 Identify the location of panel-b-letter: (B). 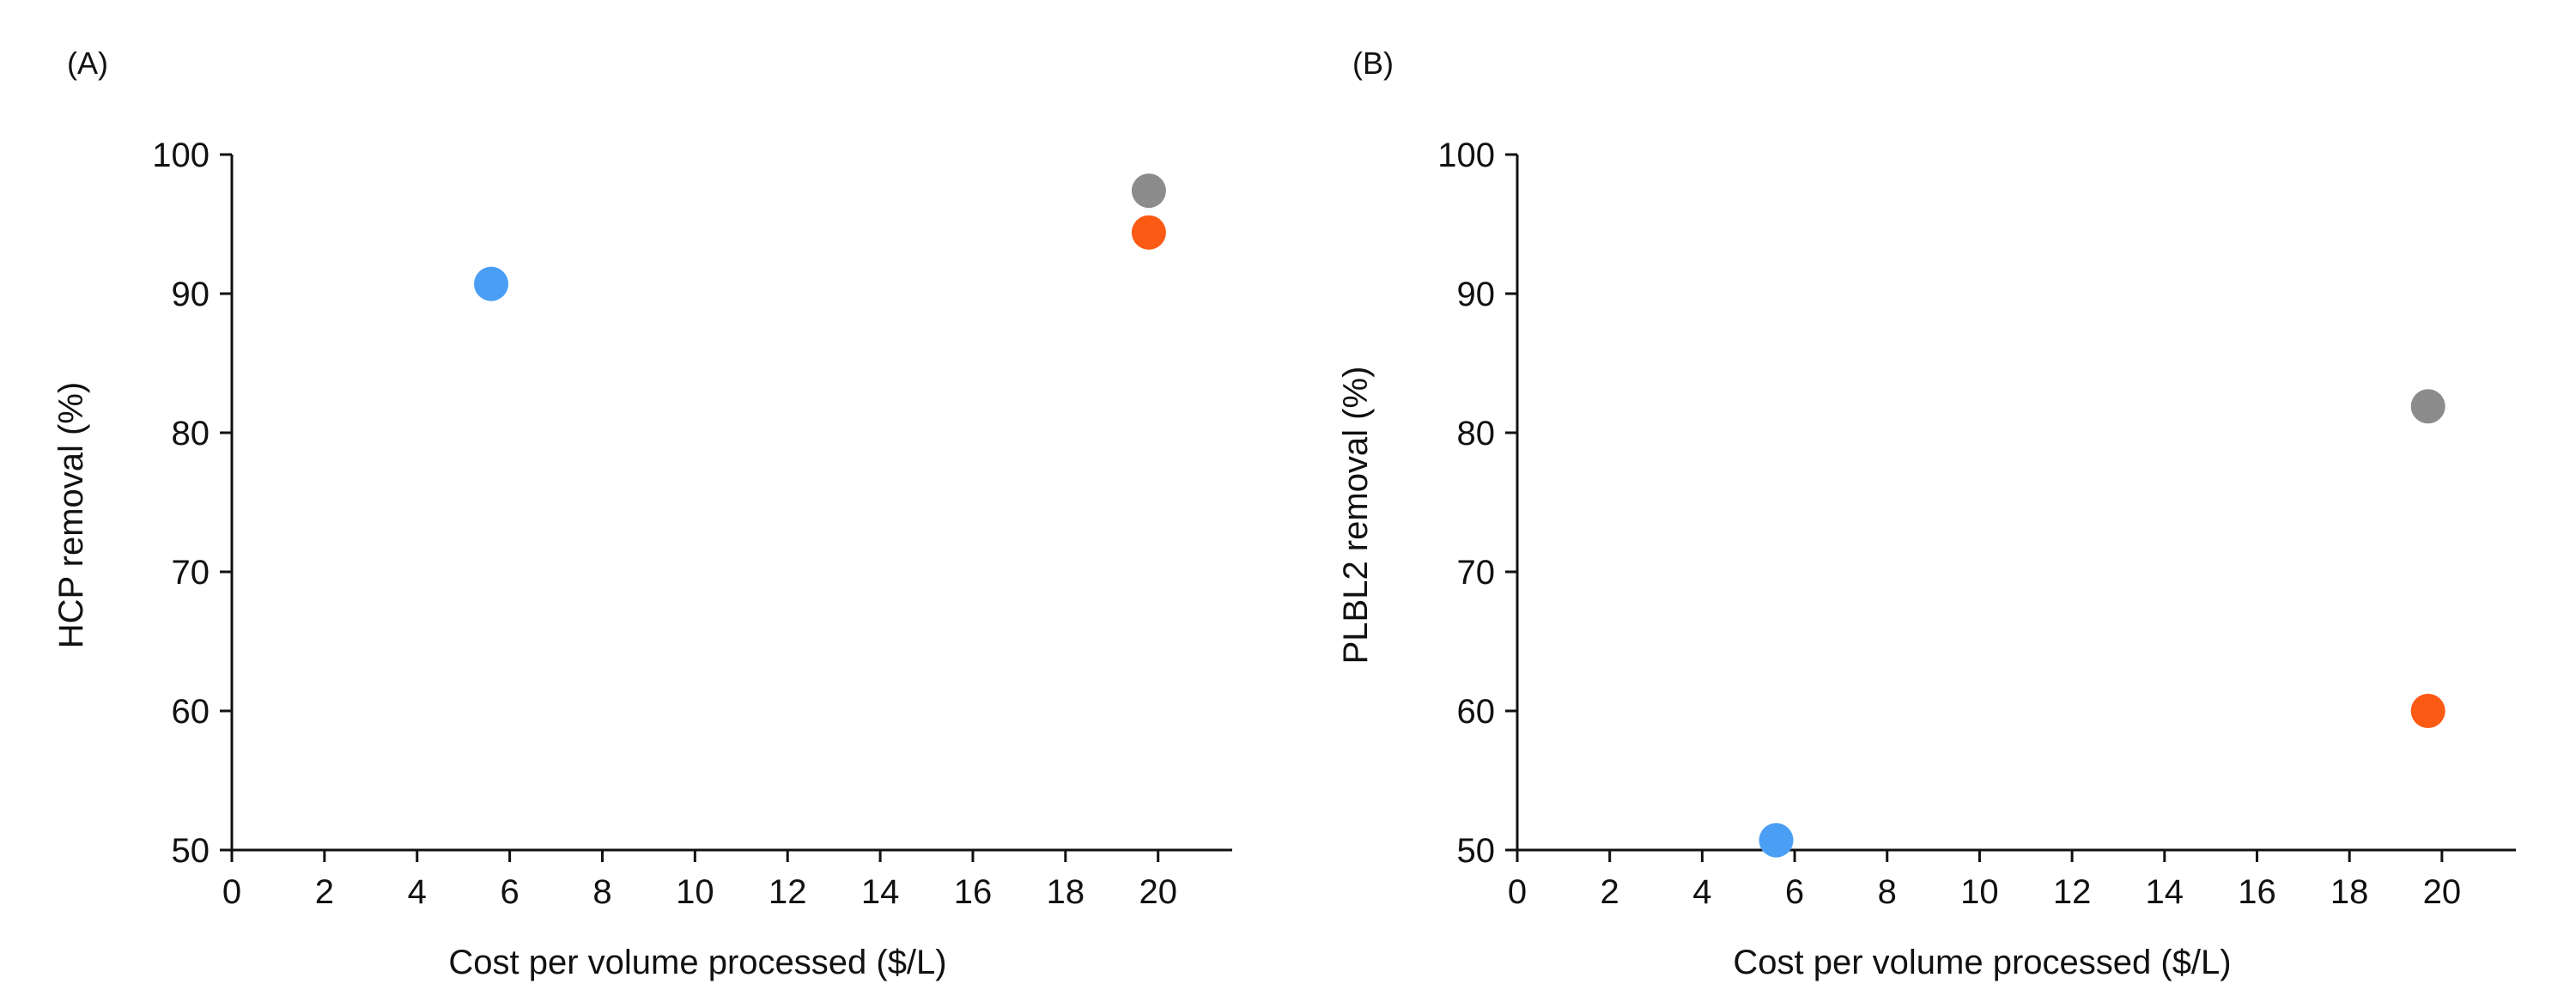
(1373, 64).